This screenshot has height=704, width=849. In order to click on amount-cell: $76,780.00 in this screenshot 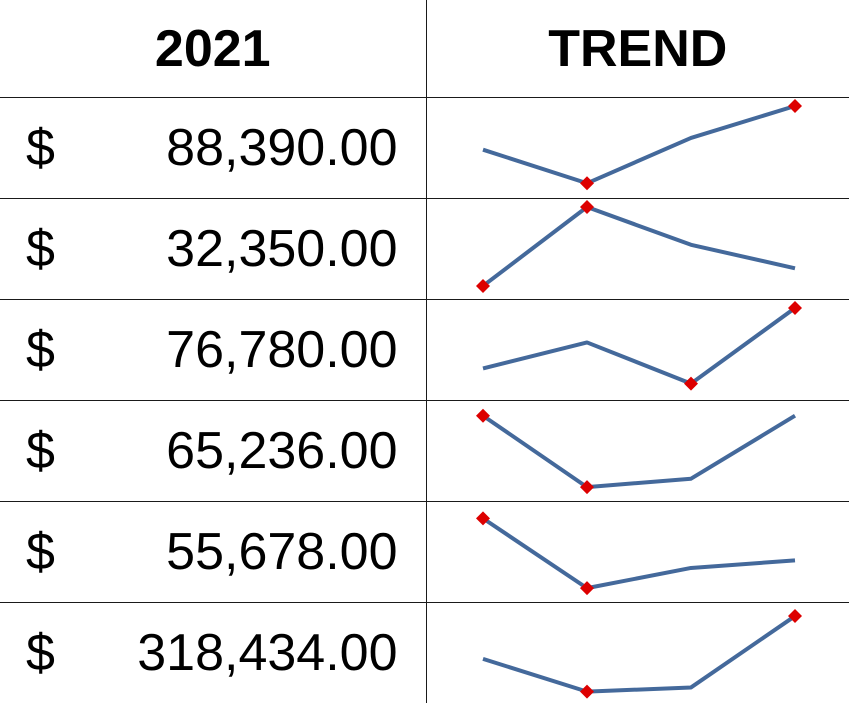, I will do `click(213, 350)`.